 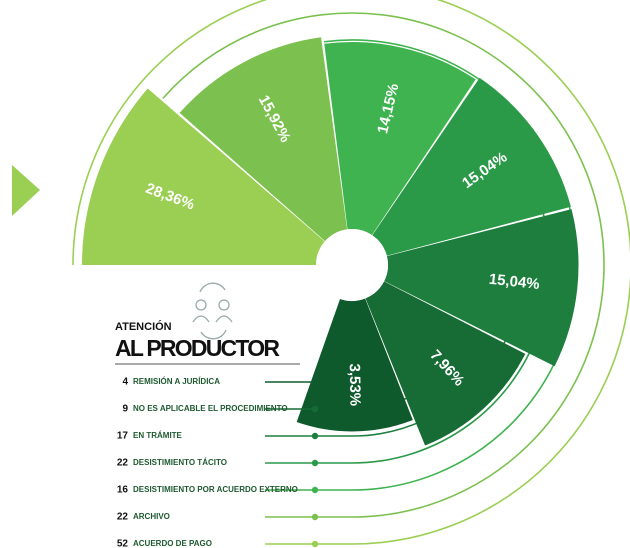 What do you see at coordinates (123, 436) in the screenshot?
I see `legend-count: 17` at bounding box center [123, 436].